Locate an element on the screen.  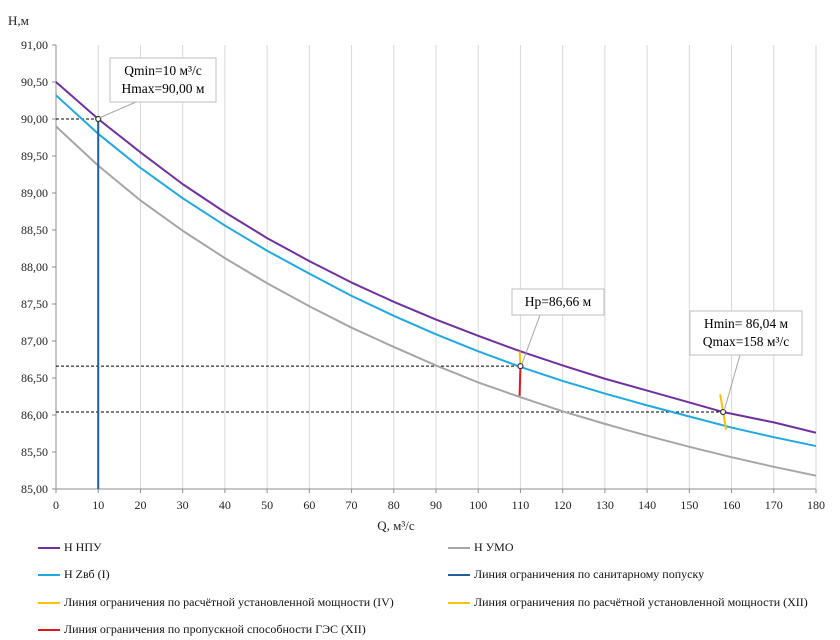
annotation-text: Hp=86,66 м is located at coordinates (558, 301).